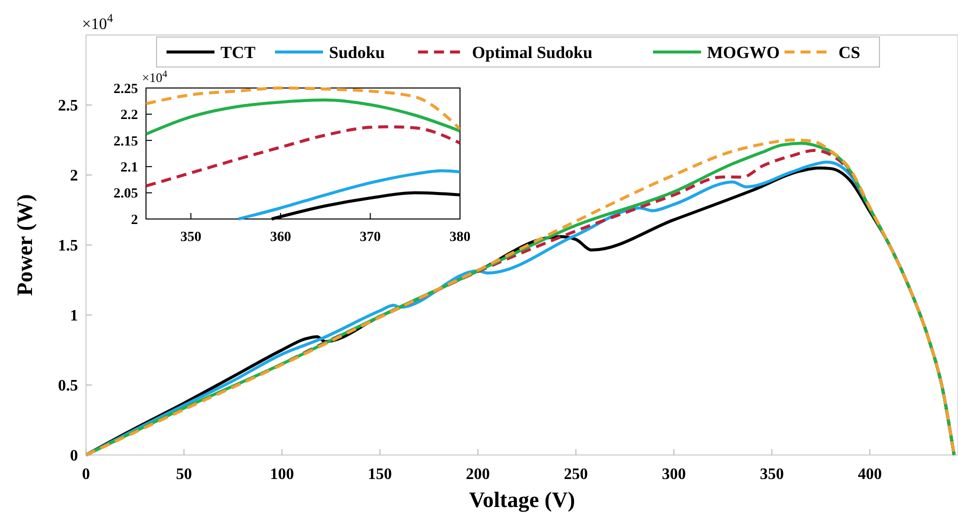 The width and height of the screenshot is (958, 513). I want to click on y-tick-label: 2.15, so click(126, 142).